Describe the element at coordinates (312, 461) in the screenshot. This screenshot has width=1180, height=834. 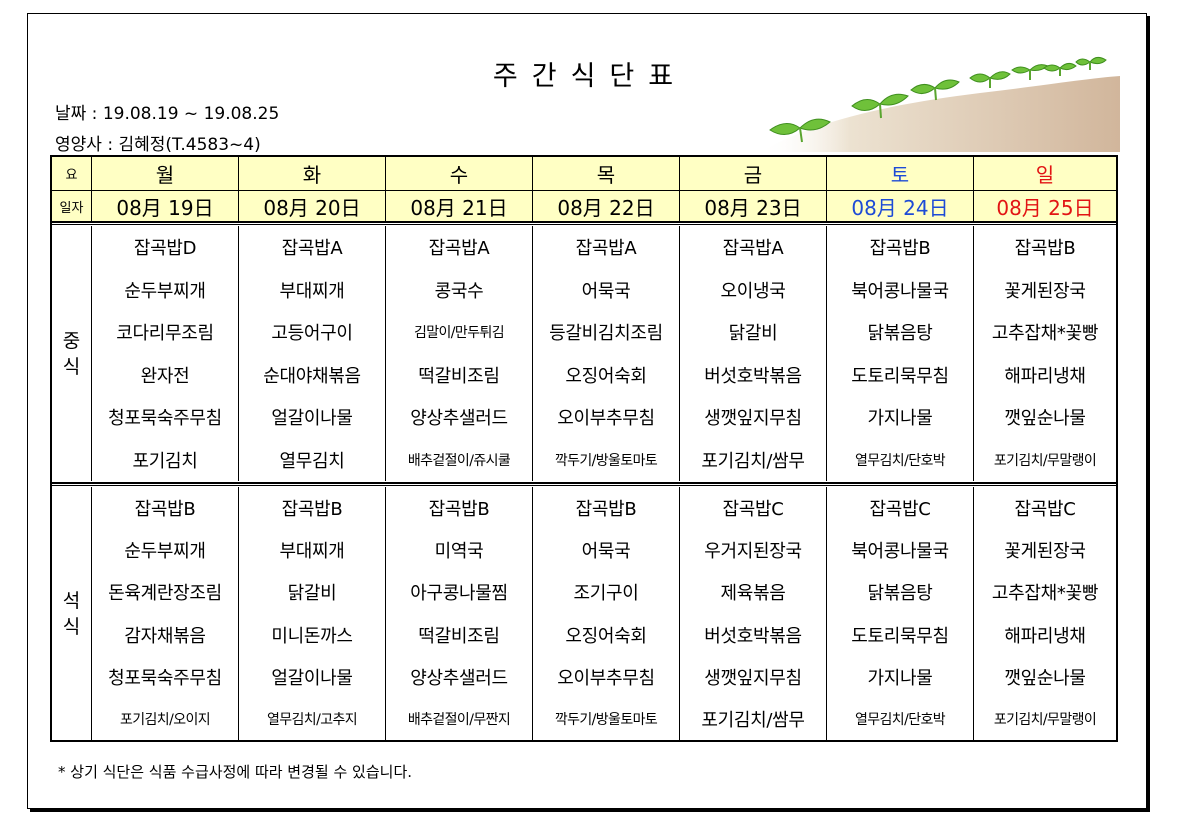
I see `menu-item: 열무김치` at that location.